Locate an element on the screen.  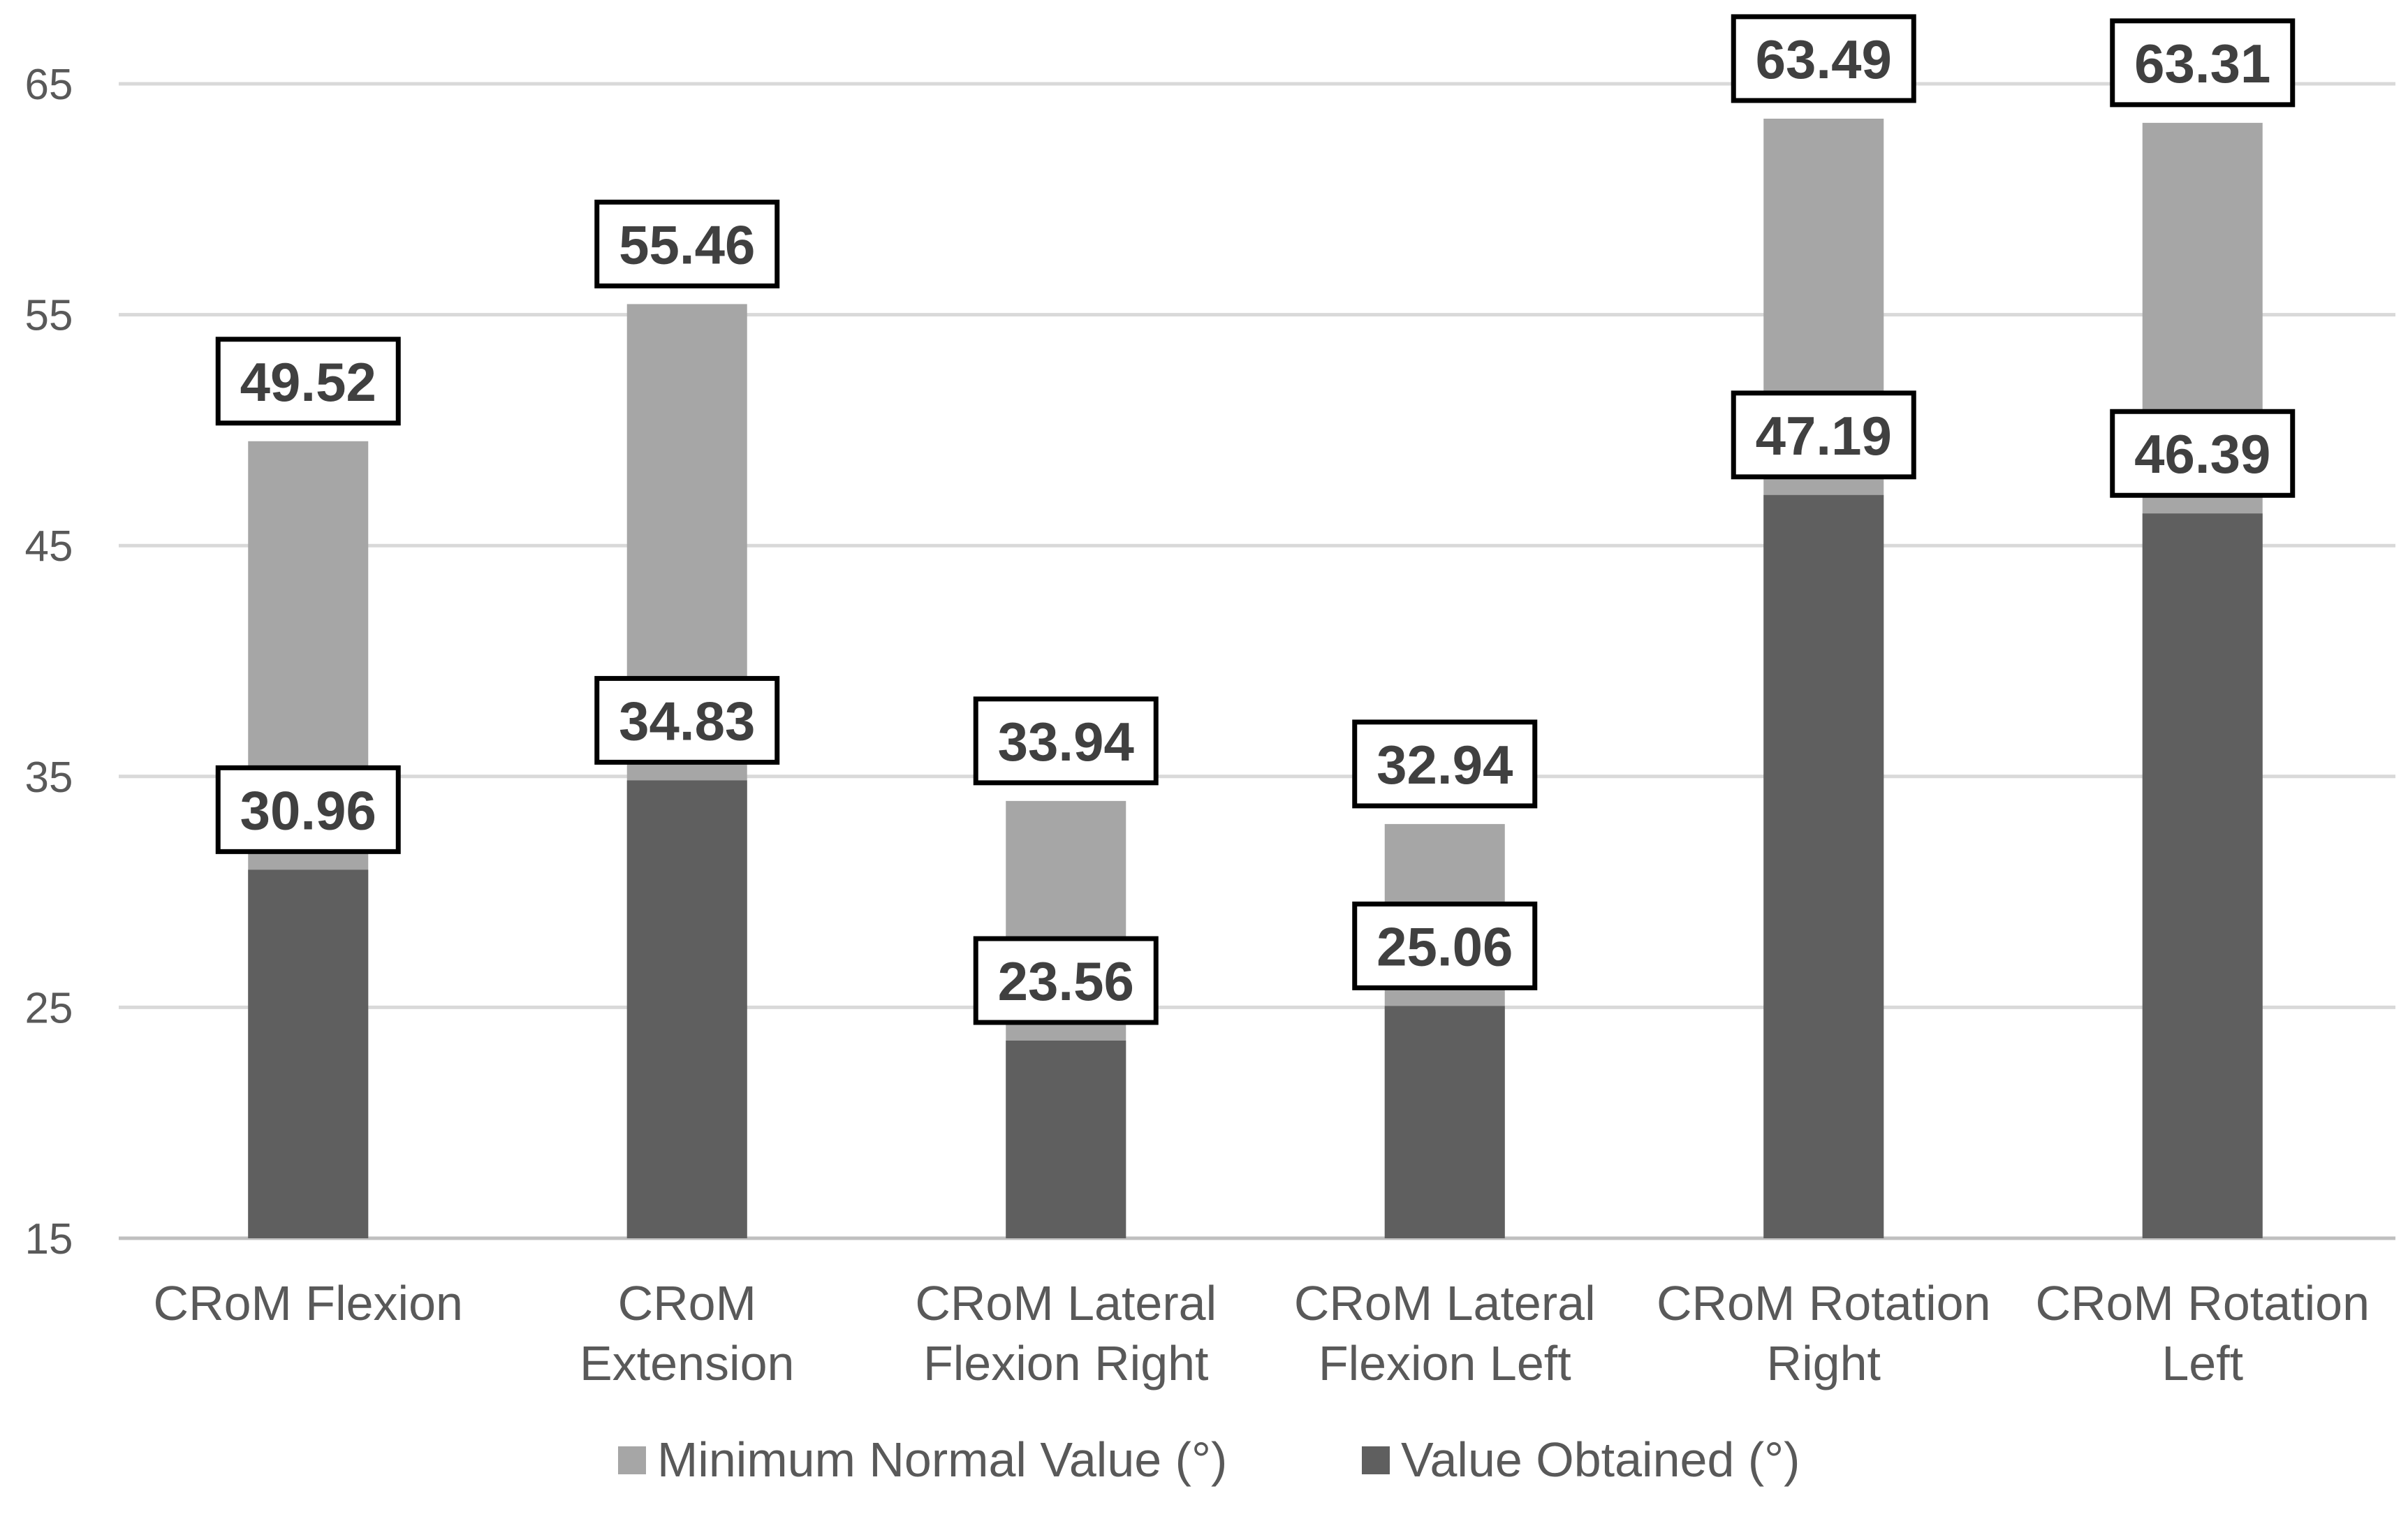
x-category-label: Right is located at coordinates (1824, 1363).